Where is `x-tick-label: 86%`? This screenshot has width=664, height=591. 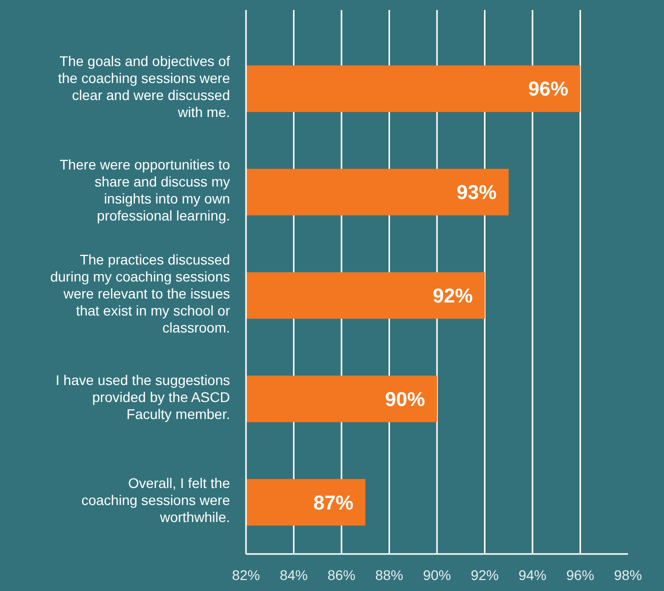 x-tick-label: 86% is located at coordinates (341, 575).